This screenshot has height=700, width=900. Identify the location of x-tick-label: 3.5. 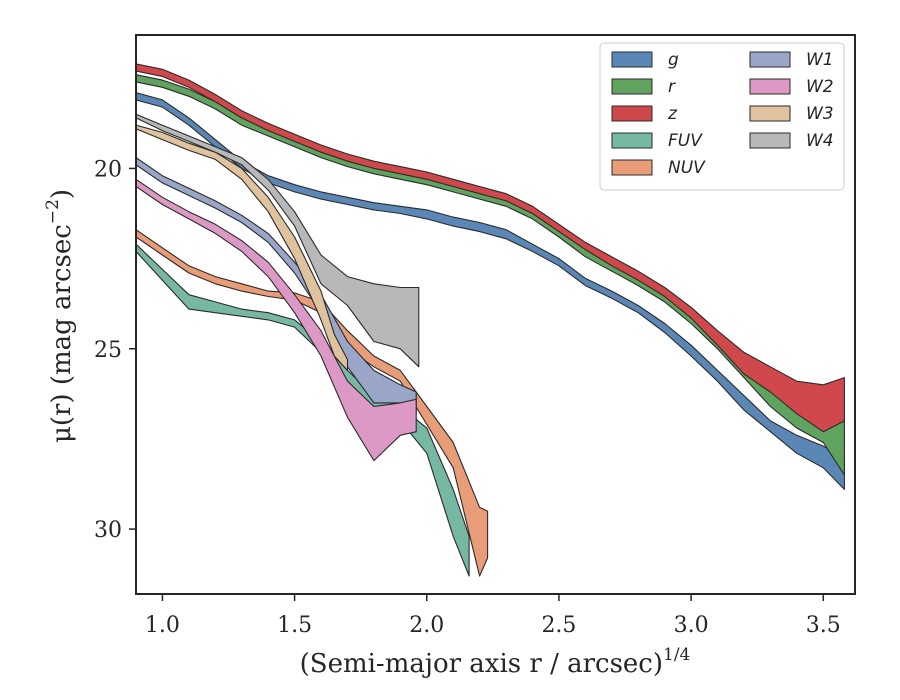
(823, 625).